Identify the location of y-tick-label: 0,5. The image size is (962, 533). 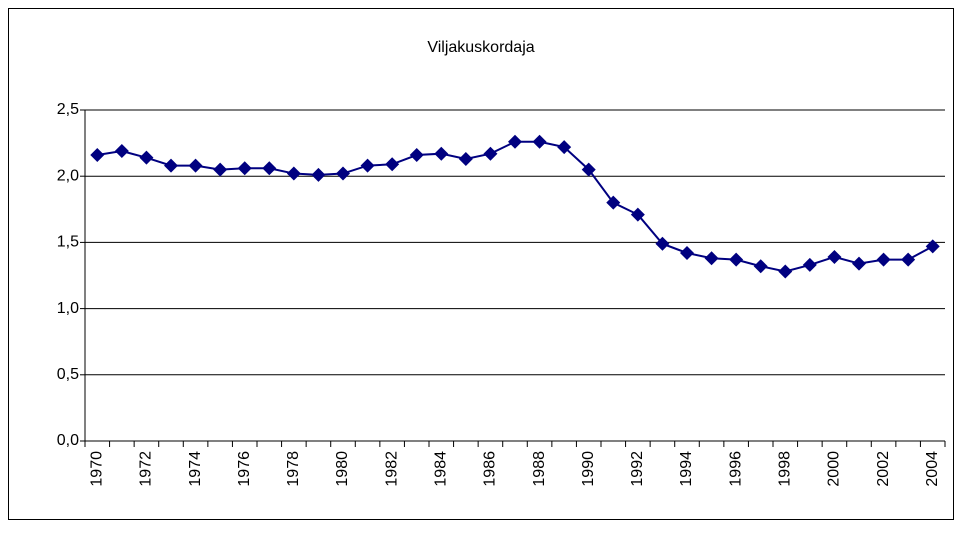
(68, 374).